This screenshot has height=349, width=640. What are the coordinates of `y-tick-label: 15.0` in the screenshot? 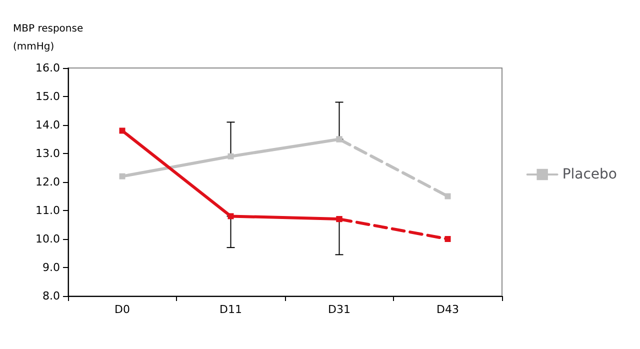 It's located at (48, 96).